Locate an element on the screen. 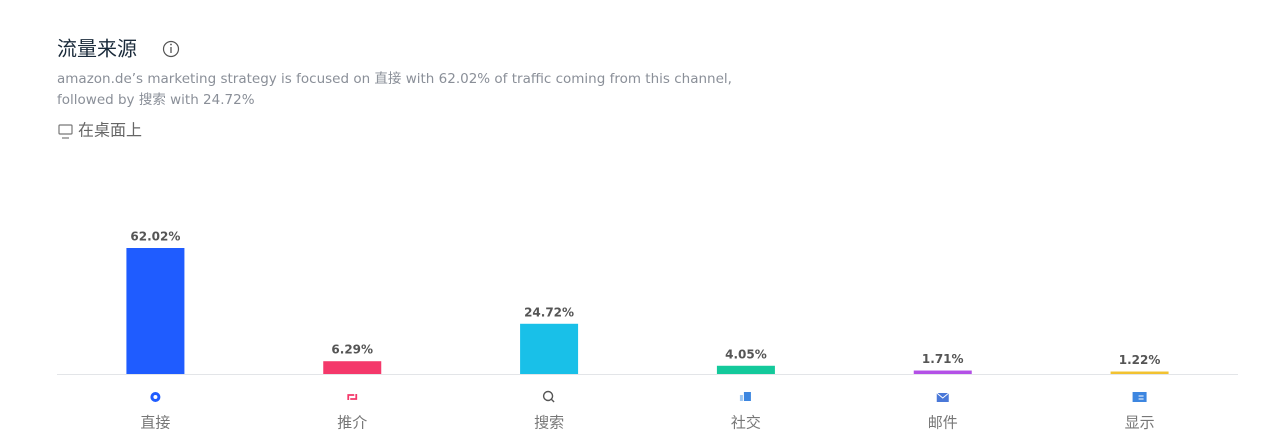 The image size is (1269, 442). x-tick-label: 直接 is located at coordinates (155, 423).